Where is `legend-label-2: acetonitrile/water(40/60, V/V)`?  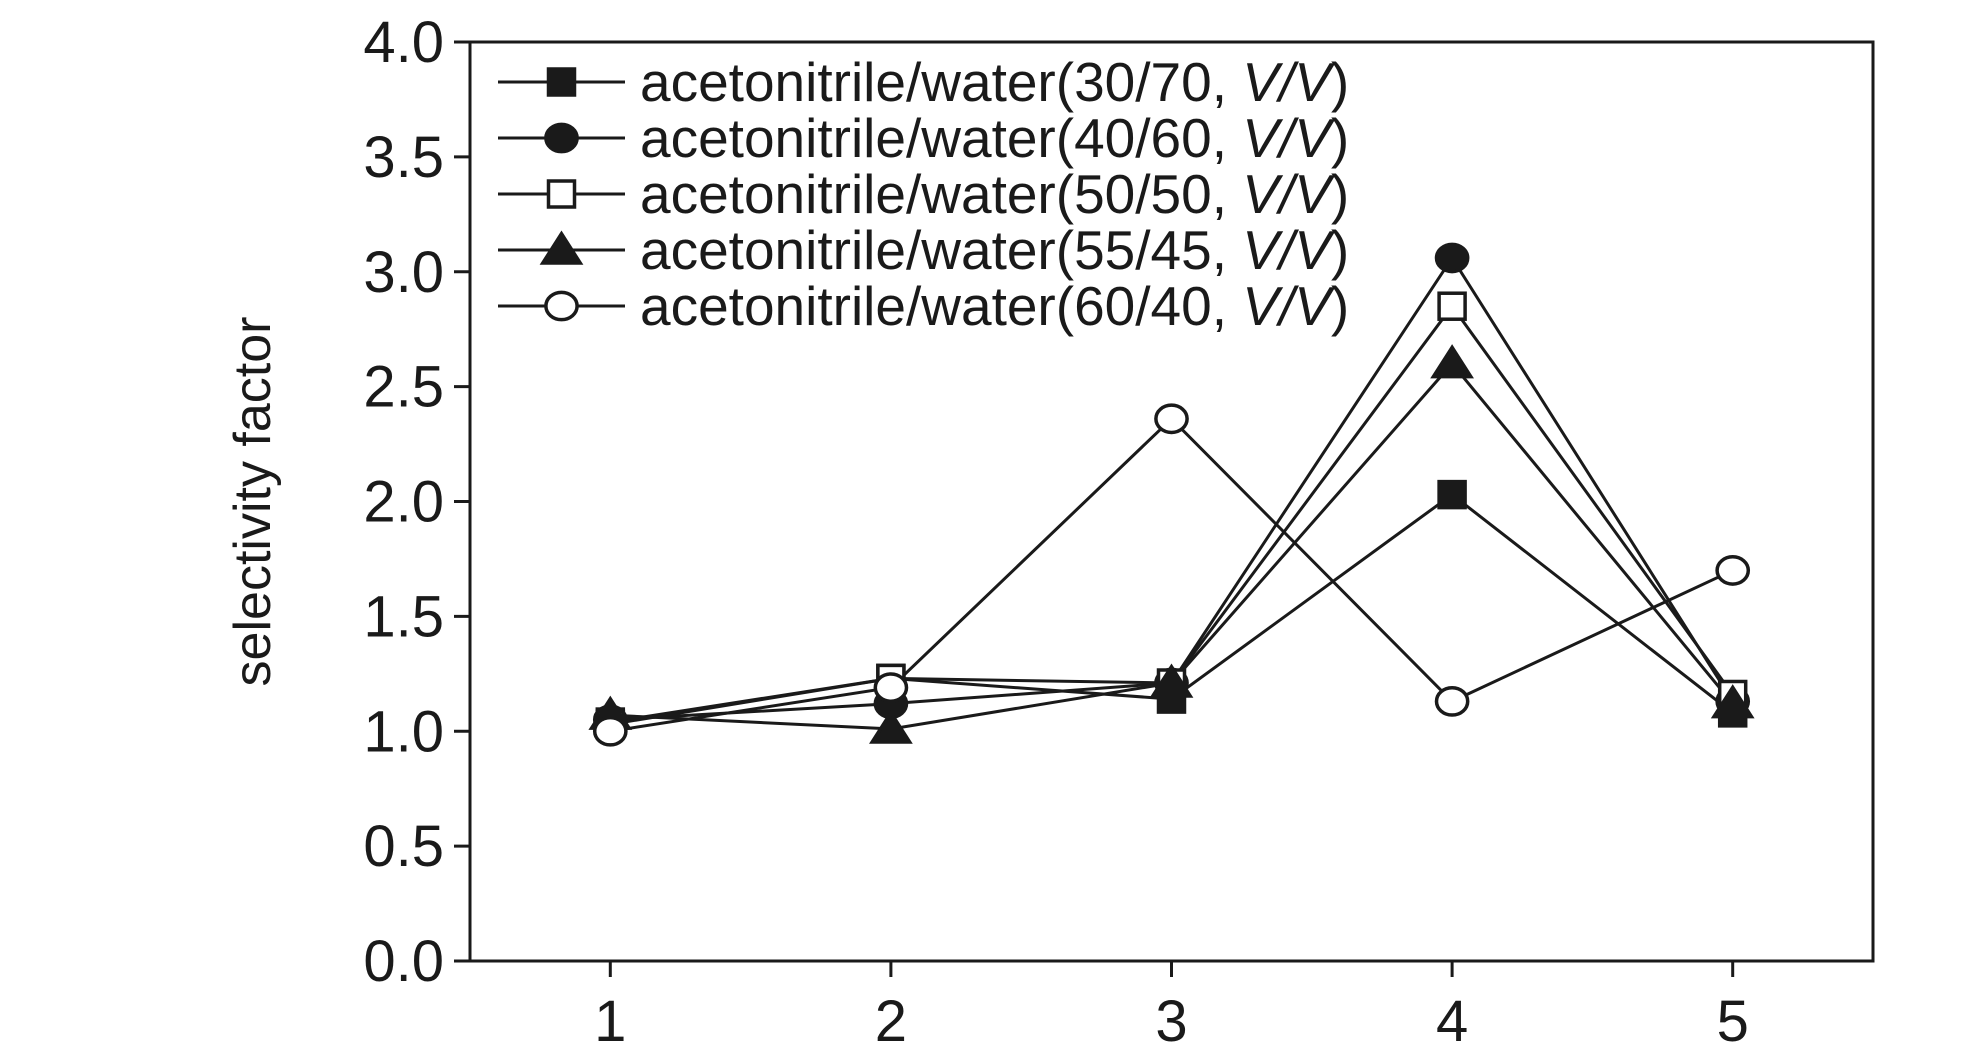 legend-label-2: acetonitrile/water(40/60, V/V) is located at coordinates (994, 138).